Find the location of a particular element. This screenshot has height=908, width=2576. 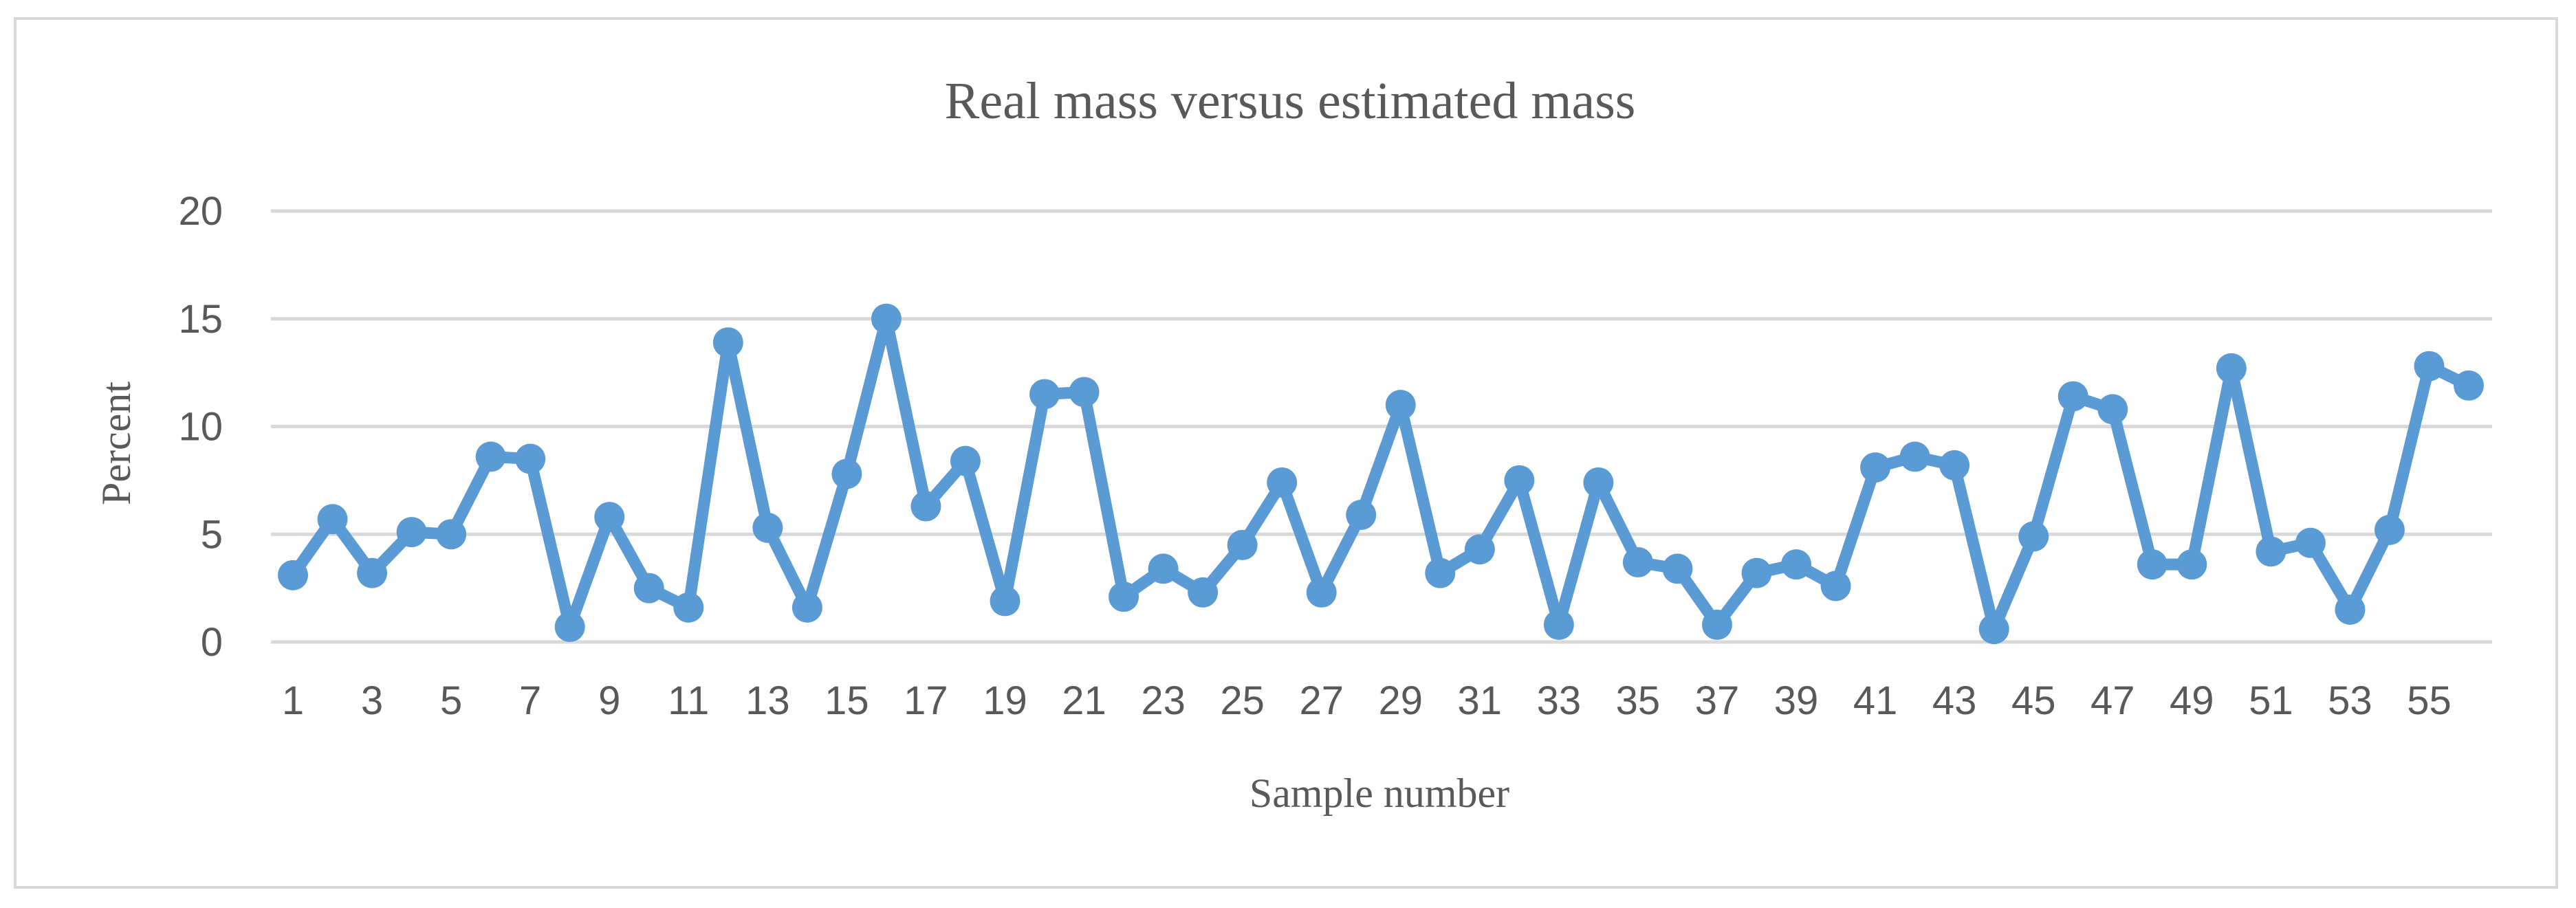

y-tick-label: 10 is located at coordinates (200, 427).